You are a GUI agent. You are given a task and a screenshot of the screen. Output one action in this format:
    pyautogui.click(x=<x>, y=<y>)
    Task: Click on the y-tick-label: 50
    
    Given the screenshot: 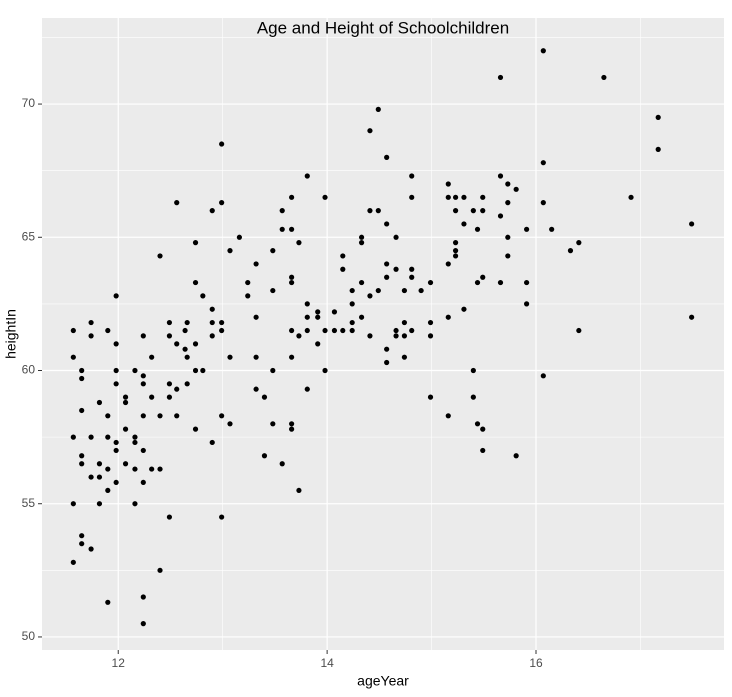 What is the action you would take?
    pyautogui.click(x=29, y=636)
    